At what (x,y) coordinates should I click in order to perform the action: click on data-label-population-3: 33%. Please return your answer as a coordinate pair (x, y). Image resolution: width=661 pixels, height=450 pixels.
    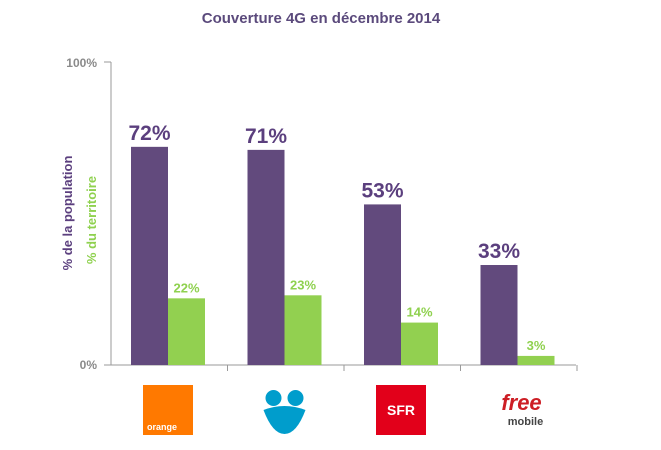
    Looking at the image, I should click on (499, 251).